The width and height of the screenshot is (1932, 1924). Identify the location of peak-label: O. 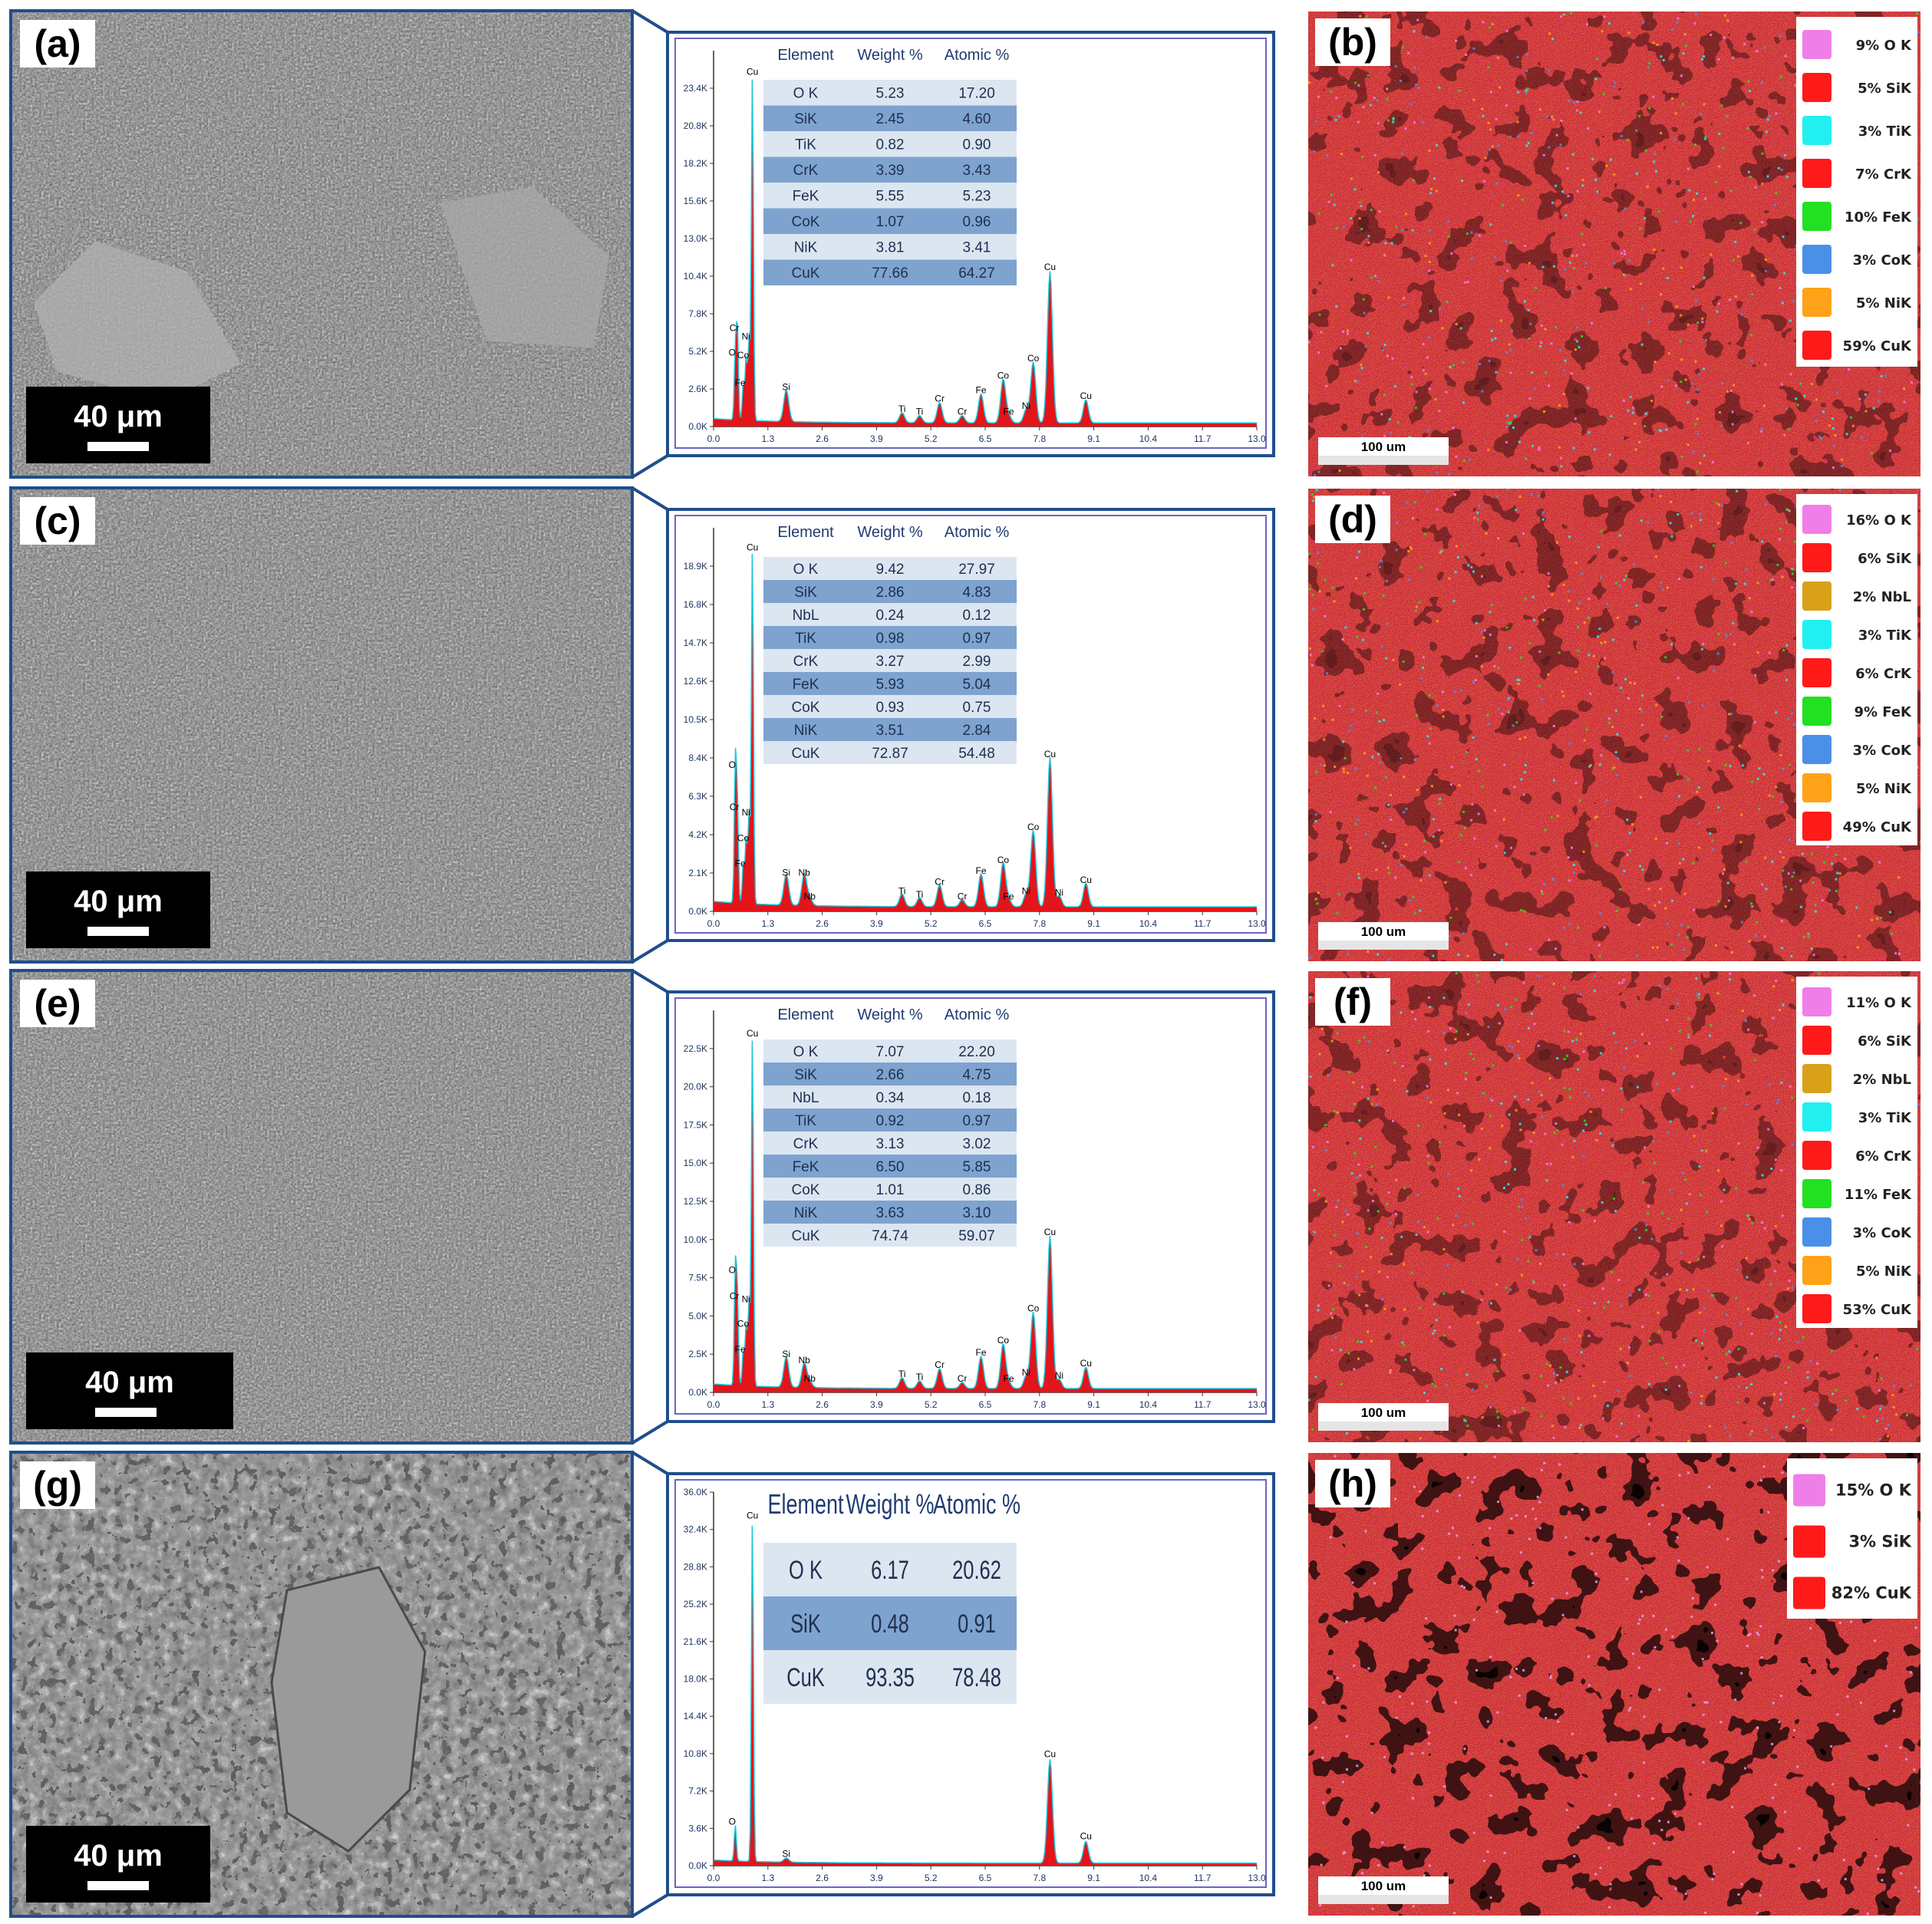
(733, 764).